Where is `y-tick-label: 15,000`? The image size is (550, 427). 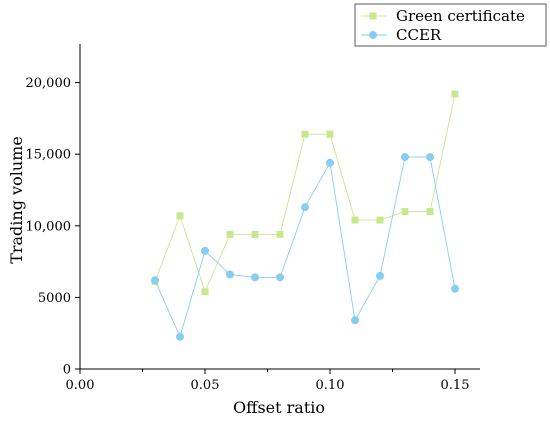
y-tick-label: 15,000 is located at coordinates (49, 155).